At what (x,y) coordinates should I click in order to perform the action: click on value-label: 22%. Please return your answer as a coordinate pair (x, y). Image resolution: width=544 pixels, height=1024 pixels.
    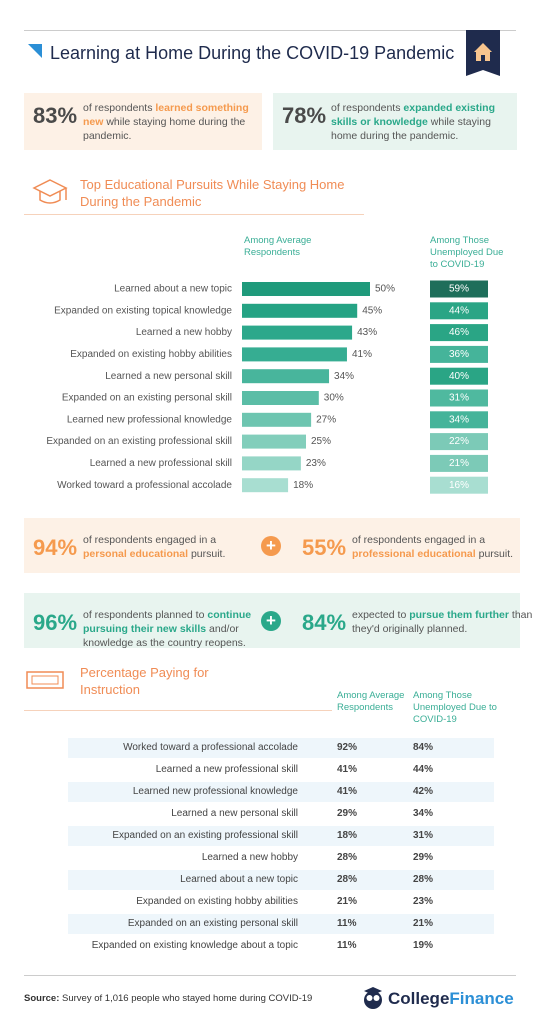
    Looking at the image, I should click on (459, 441).